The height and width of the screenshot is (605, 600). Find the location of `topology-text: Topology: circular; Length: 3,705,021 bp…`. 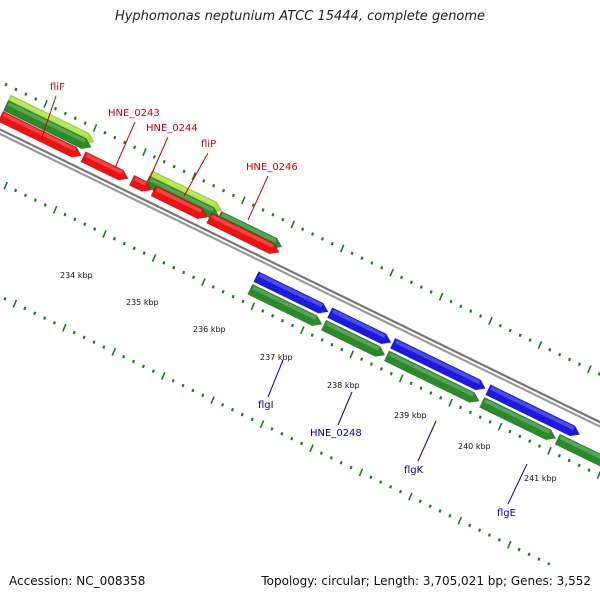

topology-text: Topology: circular; Length: 3,705,021 bp… is located at coordinates (426, 581).